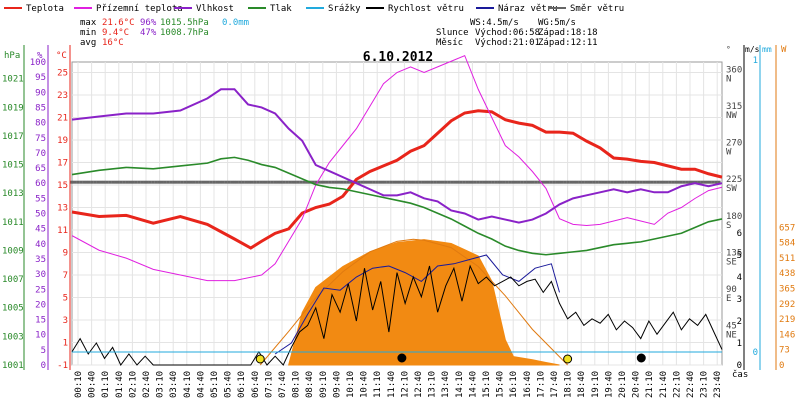  I want to click on solar-tick-label: 73, so click(784, 351).